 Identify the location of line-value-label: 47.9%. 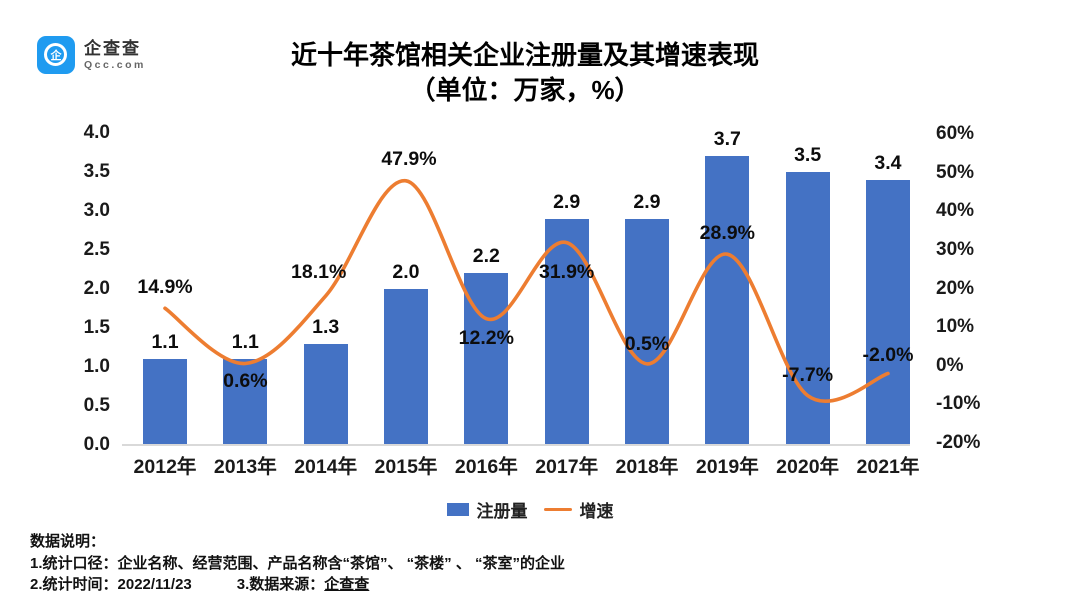
(409, 158).